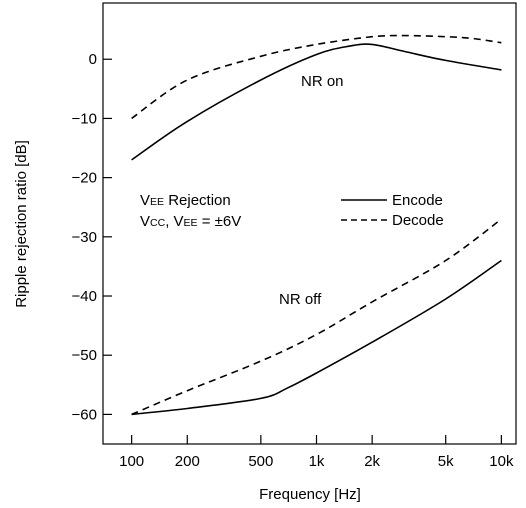 This screenshot has width=526, height=508. I want to click on x-tick-label: 200, so click(187, 461).